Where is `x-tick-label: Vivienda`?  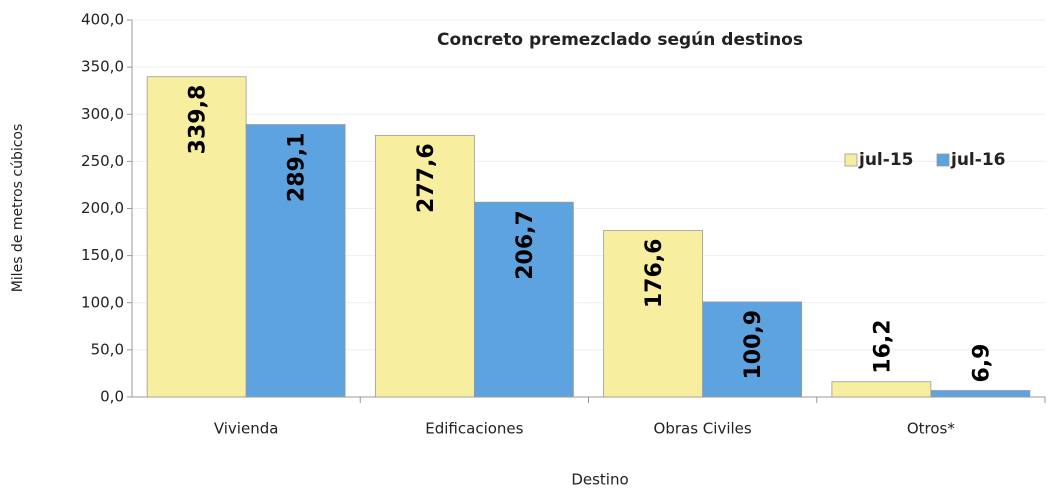
x-tick-label: Vivienda is located at coordinates (246, 429).